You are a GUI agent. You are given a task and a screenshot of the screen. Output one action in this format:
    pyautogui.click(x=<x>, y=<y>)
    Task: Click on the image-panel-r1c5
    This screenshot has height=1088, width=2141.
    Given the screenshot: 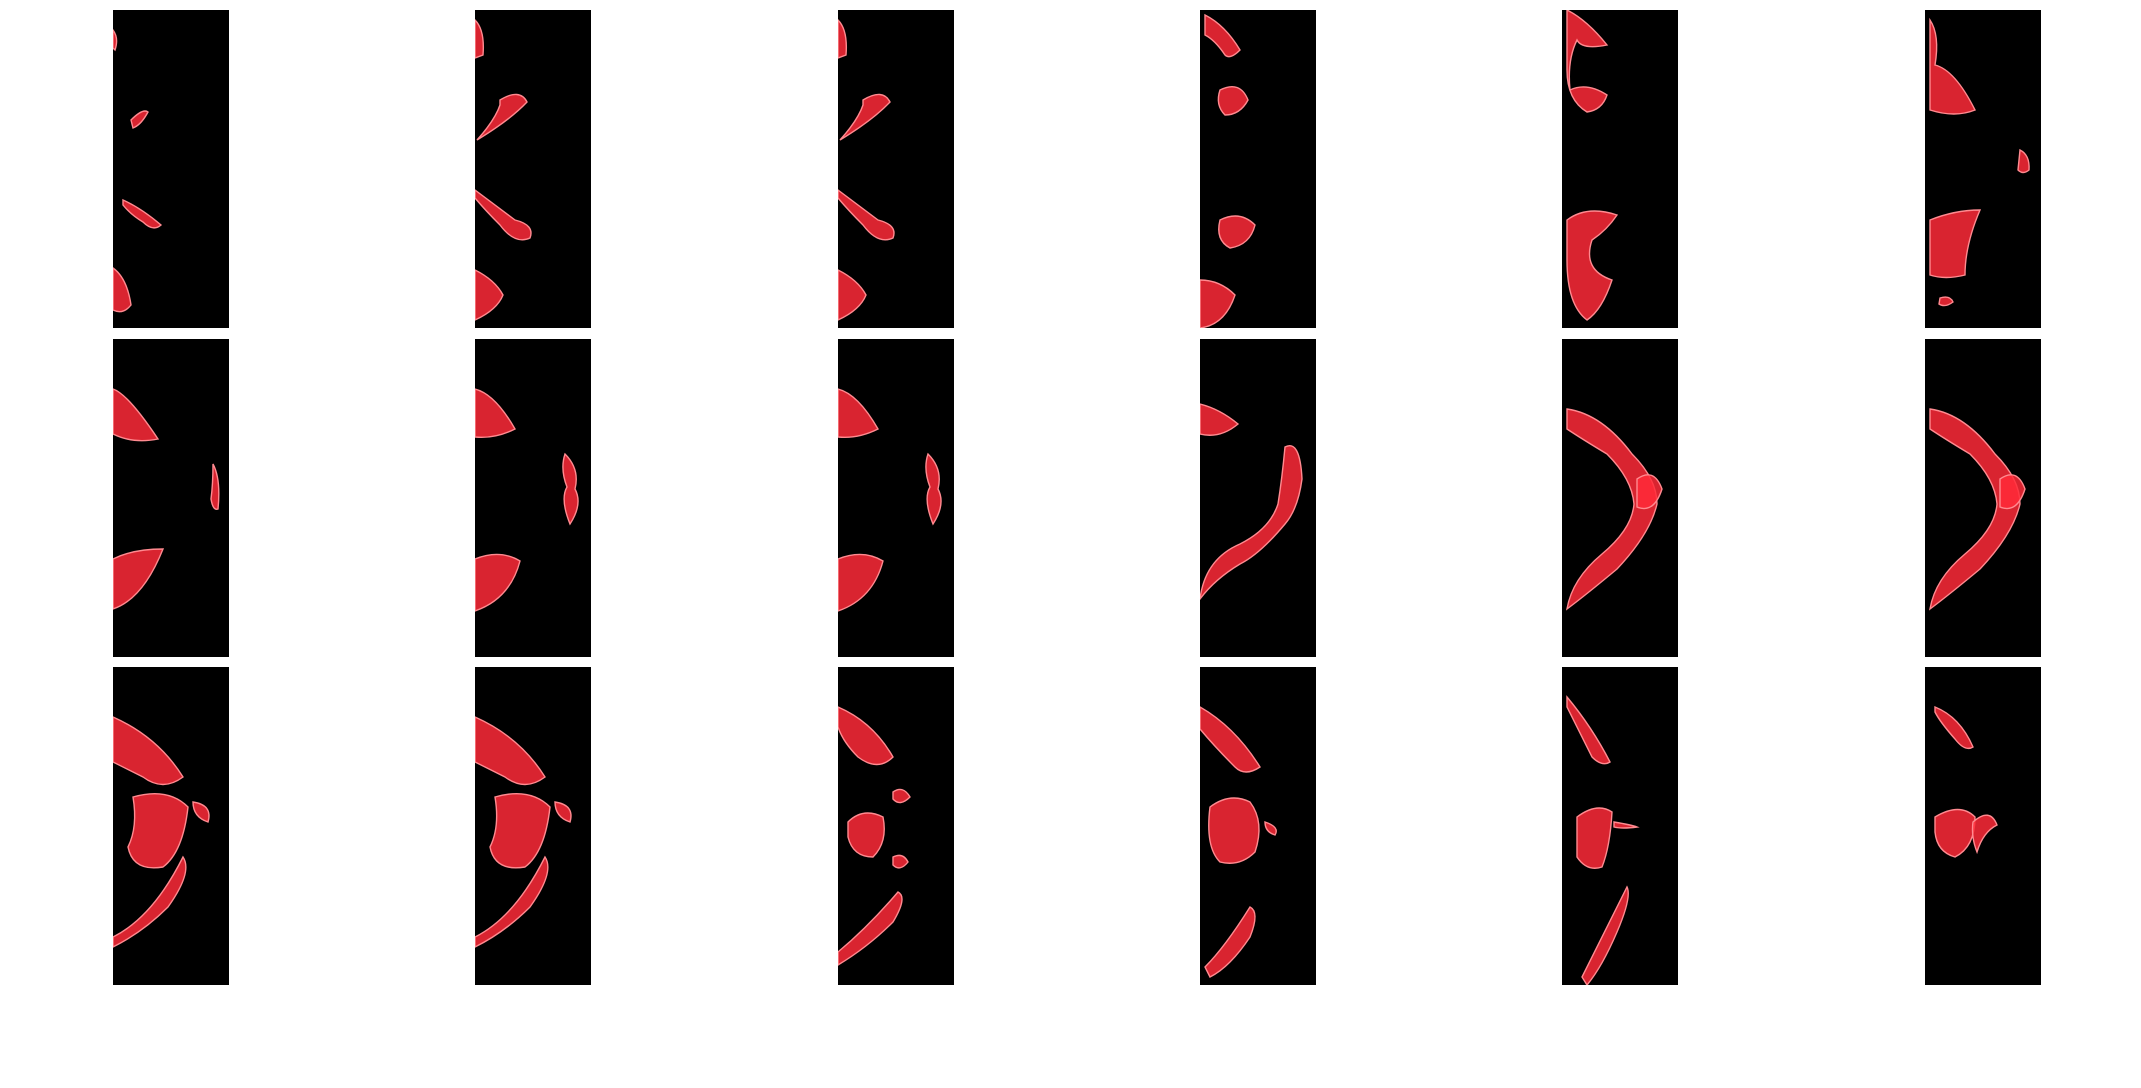 What is the action you would take?
    pyautogui.click(x=1620, y=169)
    